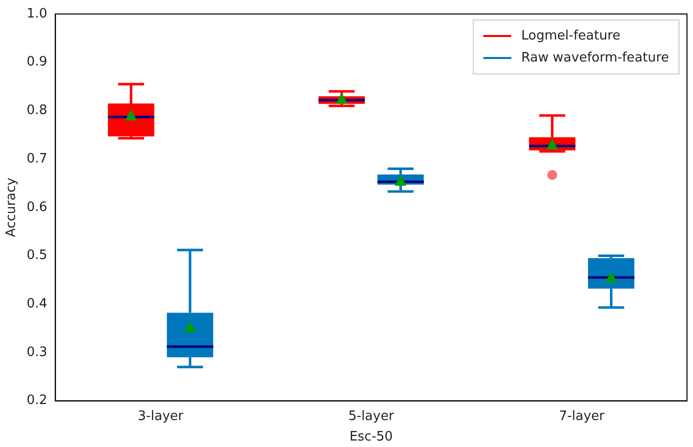  I want to click on y-tick-label: 0.2, so click(37, 400).